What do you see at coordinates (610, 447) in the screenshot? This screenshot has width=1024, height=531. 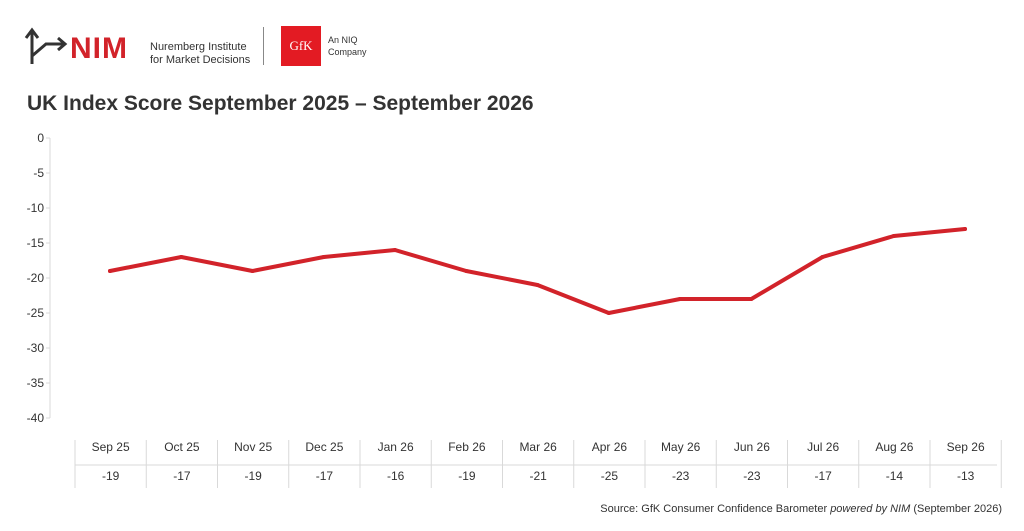 I see `x-category-label: Apr 26` at bounding box center [610, 447].